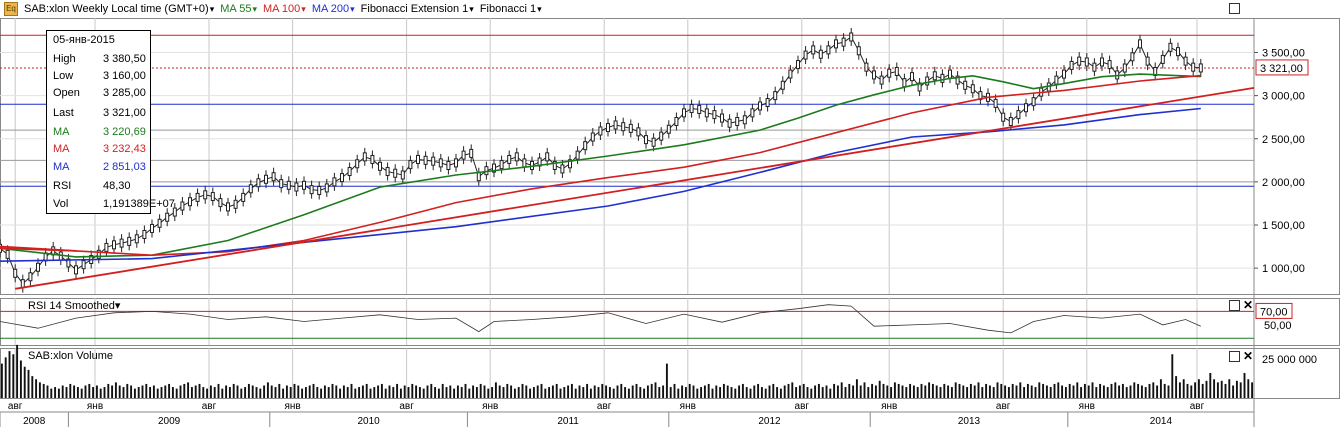  Describe the element at coordinates (1248, 305) in the screenshot. I see `close-rsi-panel-icon: ✕` at that location.